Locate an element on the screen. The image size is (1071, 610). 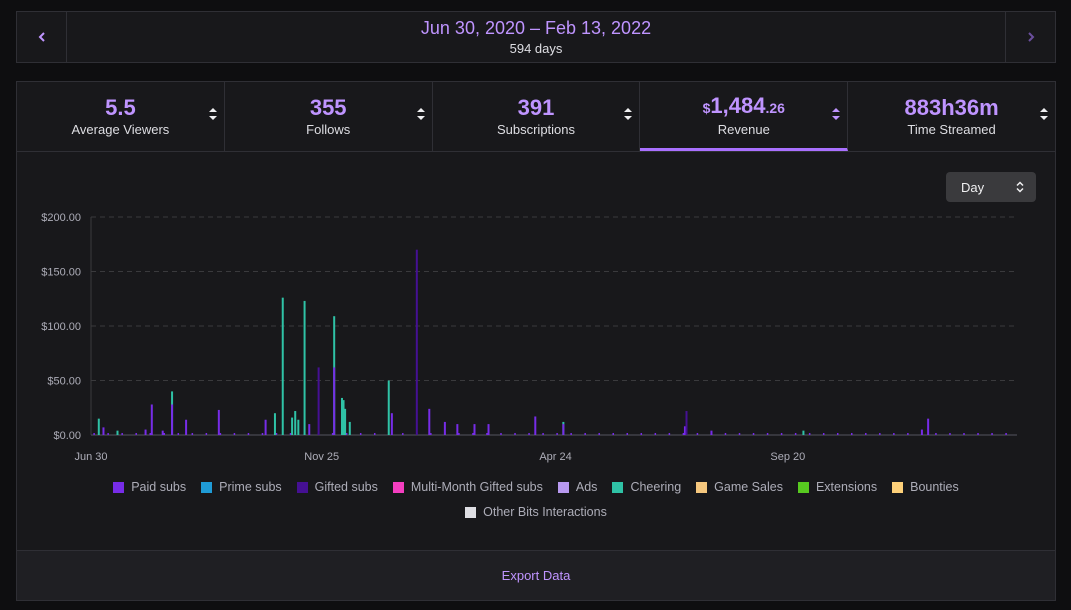
stat-revenue: $1,484.26 Revenue is located at coordinates (744, 116).